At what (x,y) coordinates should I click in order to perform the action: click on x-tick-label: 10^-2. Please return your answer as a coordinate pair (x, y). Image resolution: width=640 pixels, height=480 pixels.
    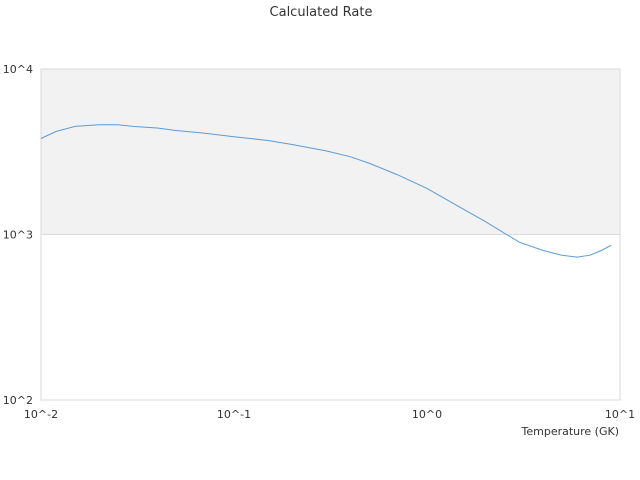
    Looking at the image, I should click on (41, 414).